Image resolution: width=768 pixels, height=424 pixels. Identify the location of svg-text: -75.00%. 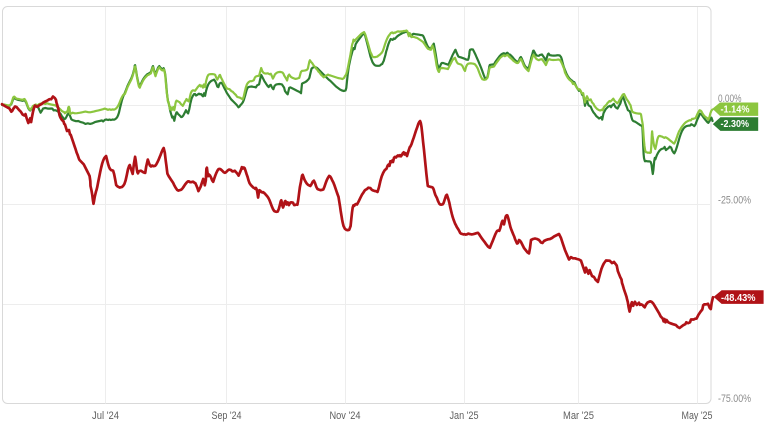
(734, 399).